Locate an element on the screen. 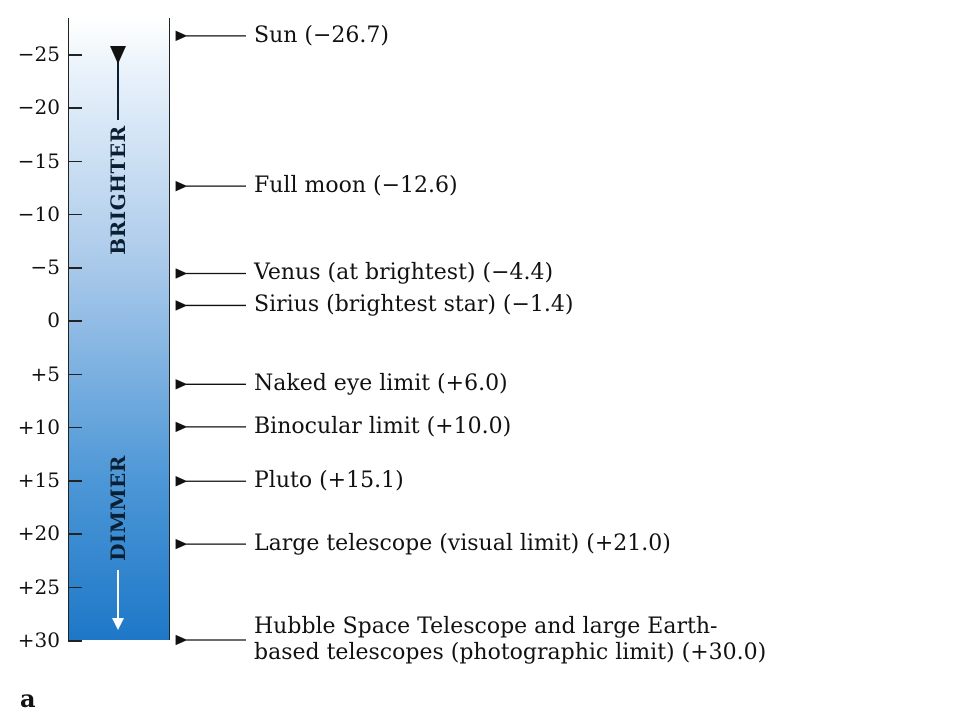  object-label-line: Pluto (+15.1) is located at coordinates (329, 481).